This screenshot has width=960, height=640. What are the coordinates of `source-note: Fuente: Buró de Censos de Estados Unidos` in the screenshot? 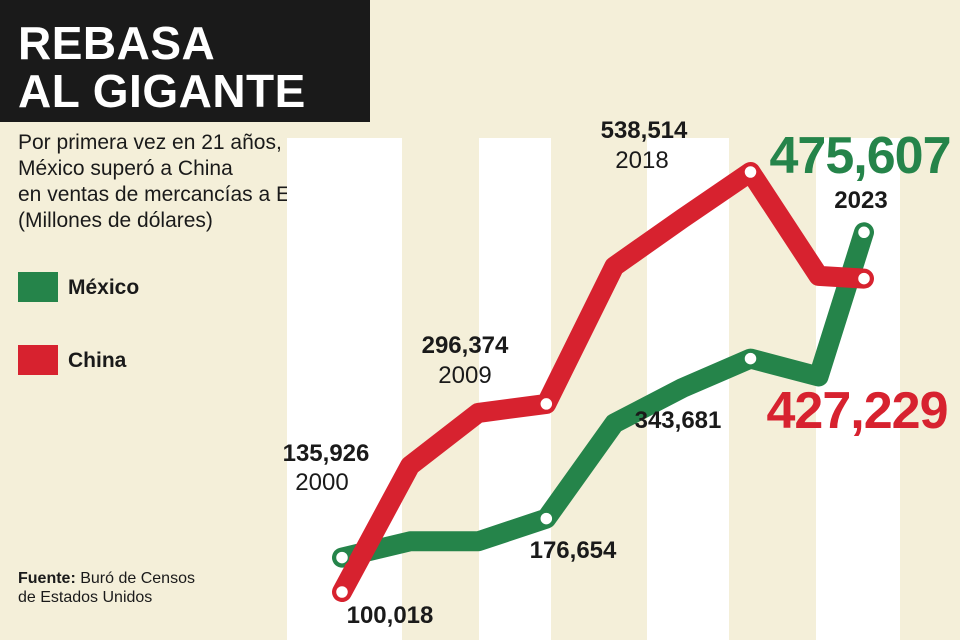 It's located at (106, 588).